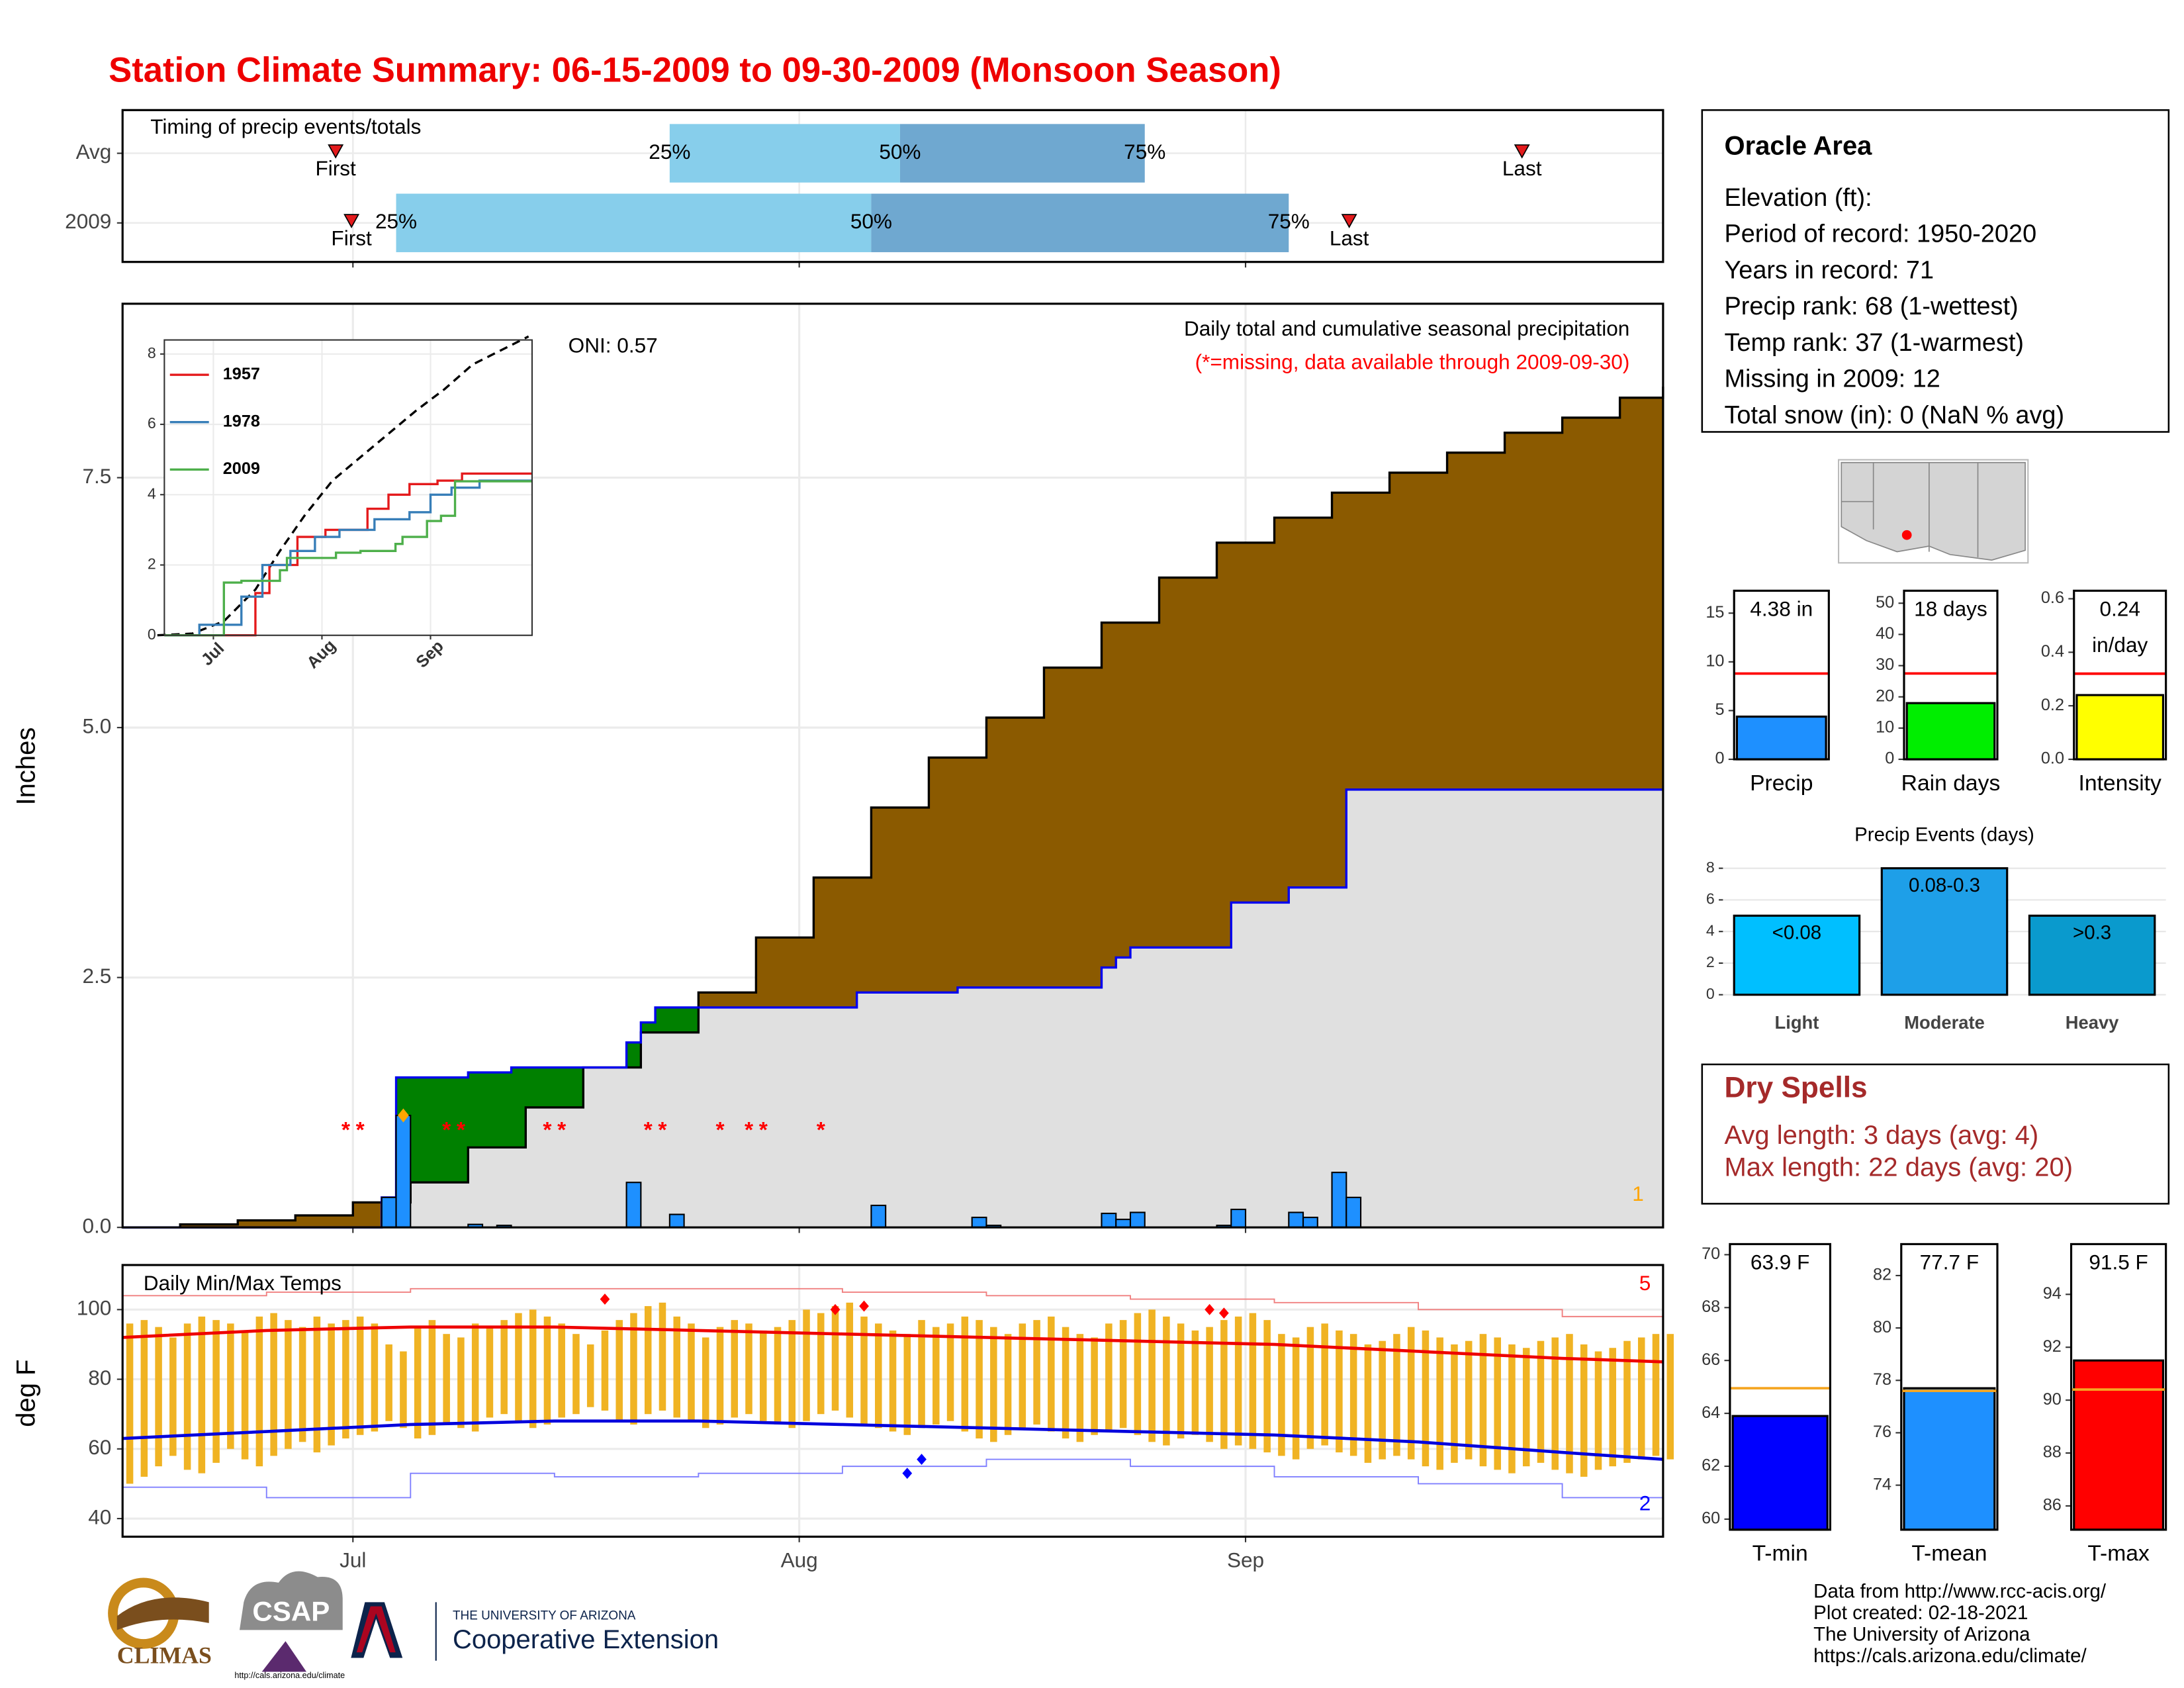  I want to click on value-label-box: 77.7 F, so click(1949, 1262).